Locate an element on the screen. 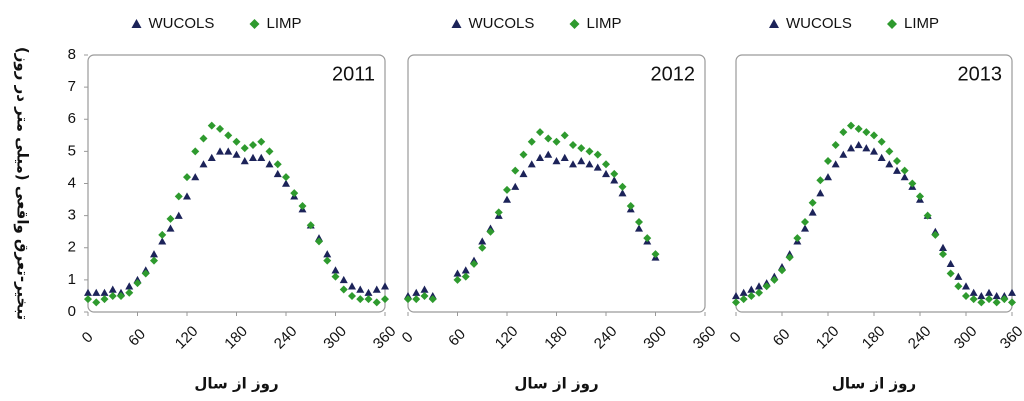 The image size is (1024, 401). x-axis-label: روز از سال is located at coordinates (874, 384).